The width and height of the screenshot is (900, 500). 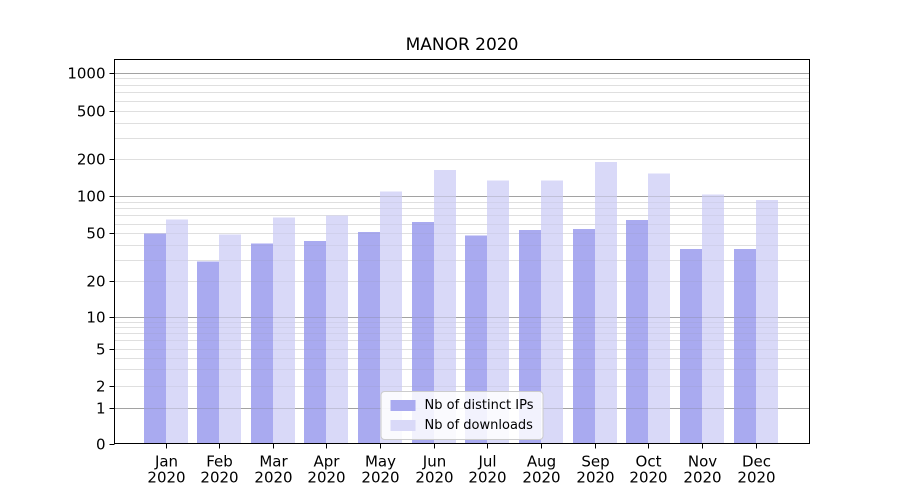 What do you see at coordinates (498, 312) in the screenshot?
I see `bar-jul-nb-of-downloads` at bounding box center [498, 312].